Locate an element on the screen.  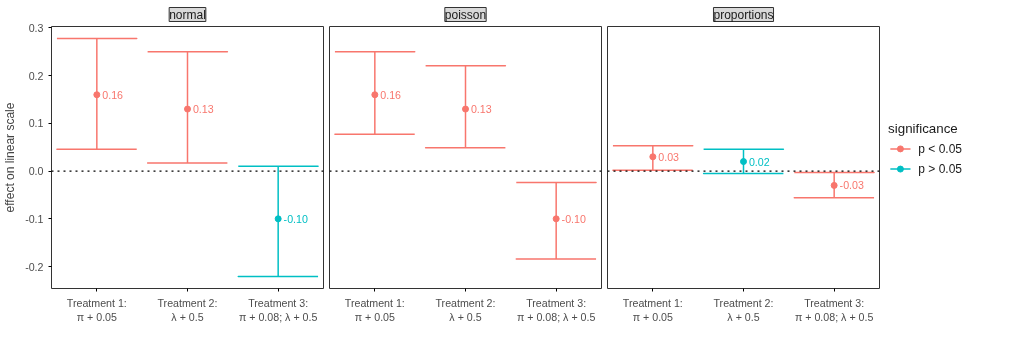
legend-label: p > 0.05 is located at coordinates (940, 169).